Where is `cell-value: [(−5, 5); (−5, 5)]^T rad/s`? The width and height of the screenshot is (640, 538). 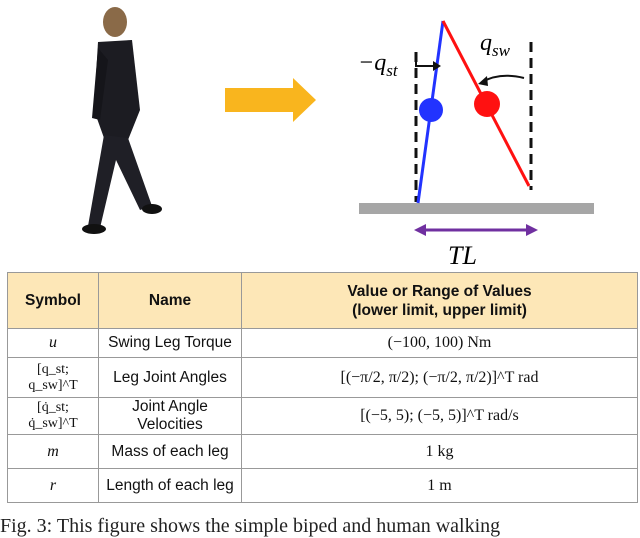 cell-value: [(−5, 5); (−5, 5)]^T rad/s is located at coordinates (439, 416).